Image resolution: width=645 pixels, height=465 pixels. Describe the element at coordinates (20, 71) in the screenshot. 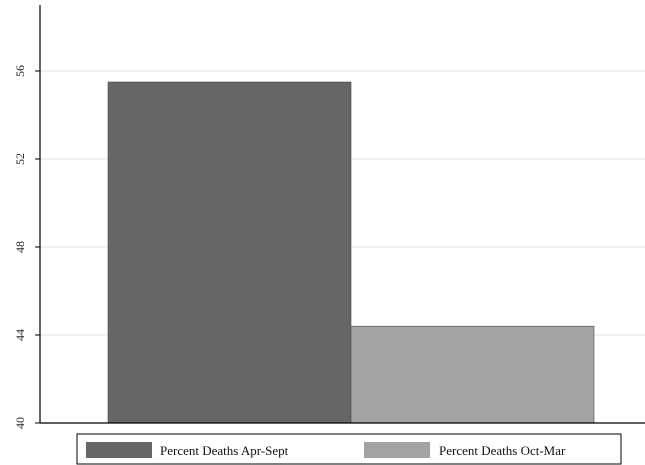

I see `y-tick-label: 56` at that location.